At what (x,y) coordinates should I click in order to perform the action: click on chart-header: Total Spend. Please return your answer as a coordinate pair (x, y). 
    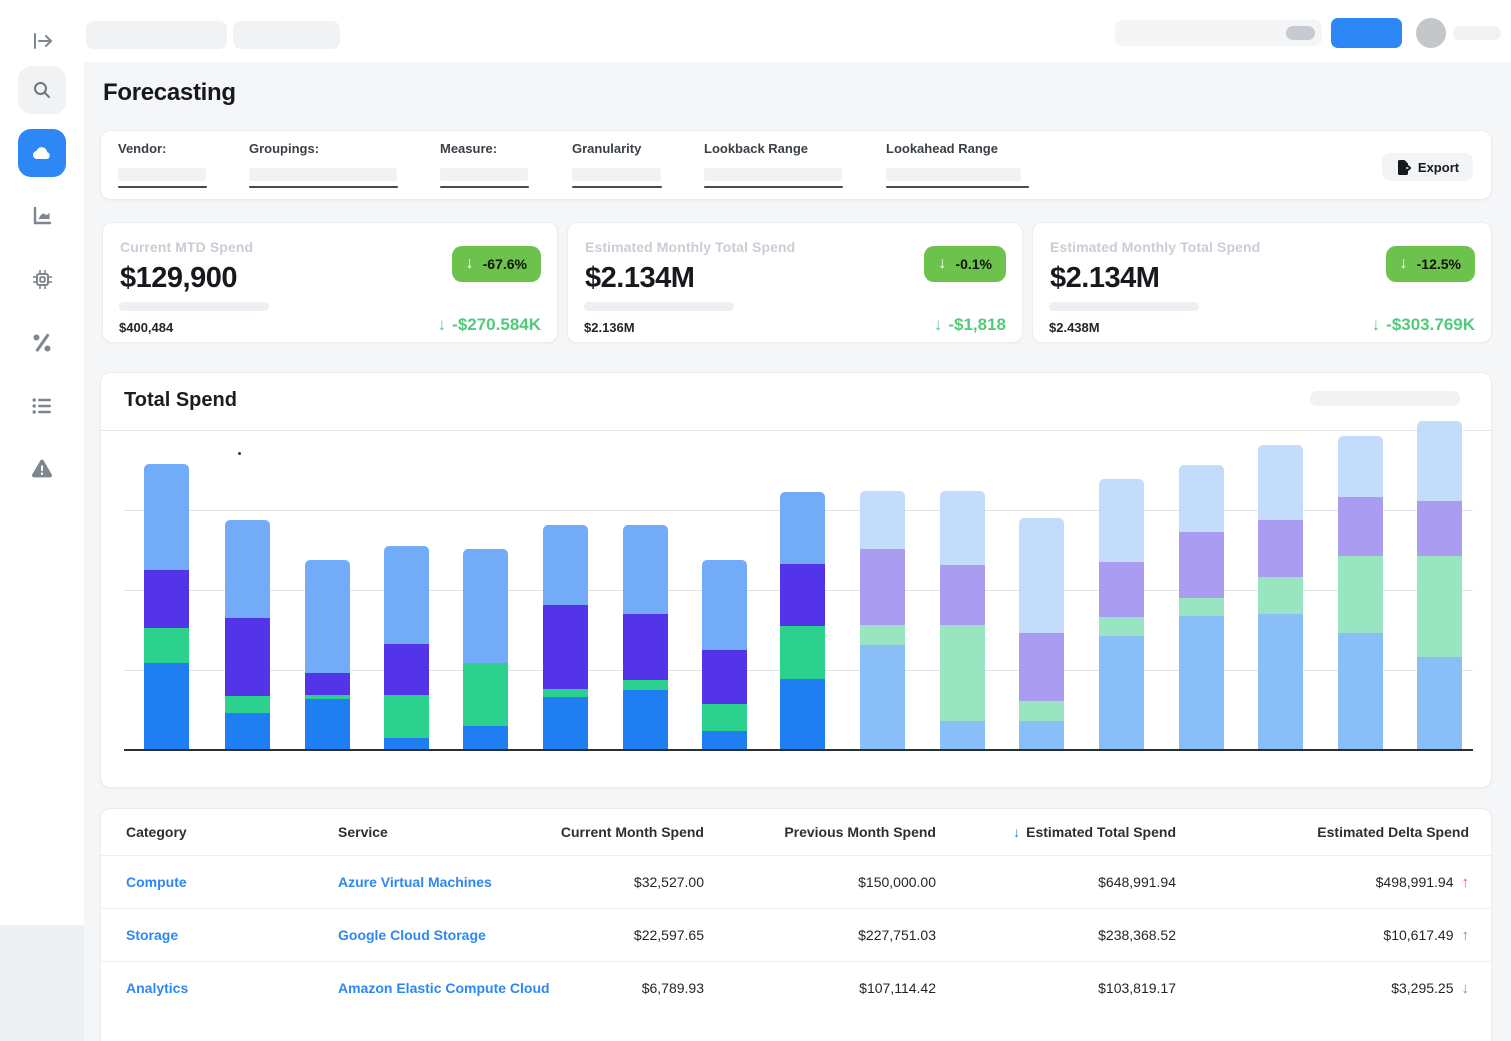
    Looking at the image, I should click on (796, 402).